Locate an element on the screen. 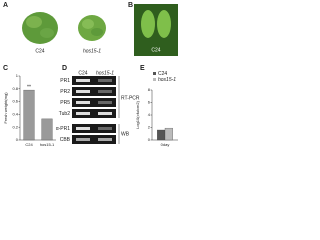  genotype-label: hos15-1 is located at coordinates (92, 51).